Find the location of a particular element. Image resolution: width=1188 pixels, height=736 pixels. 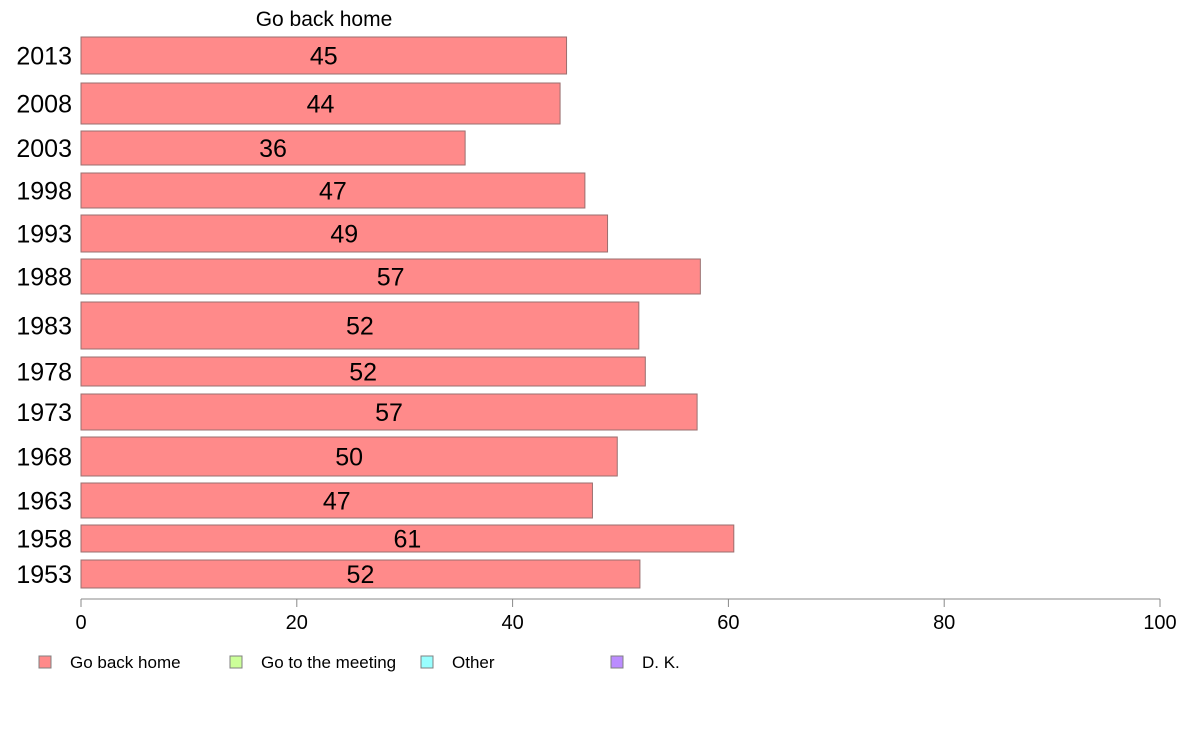

year-label: 1973 is located at coordinates (44, 413).